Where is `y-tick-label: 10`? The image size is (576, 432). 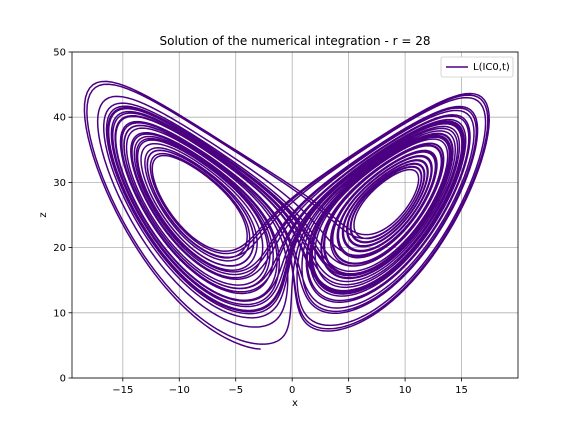
y-tick-label: 10 is located at coordinates (59, 313).